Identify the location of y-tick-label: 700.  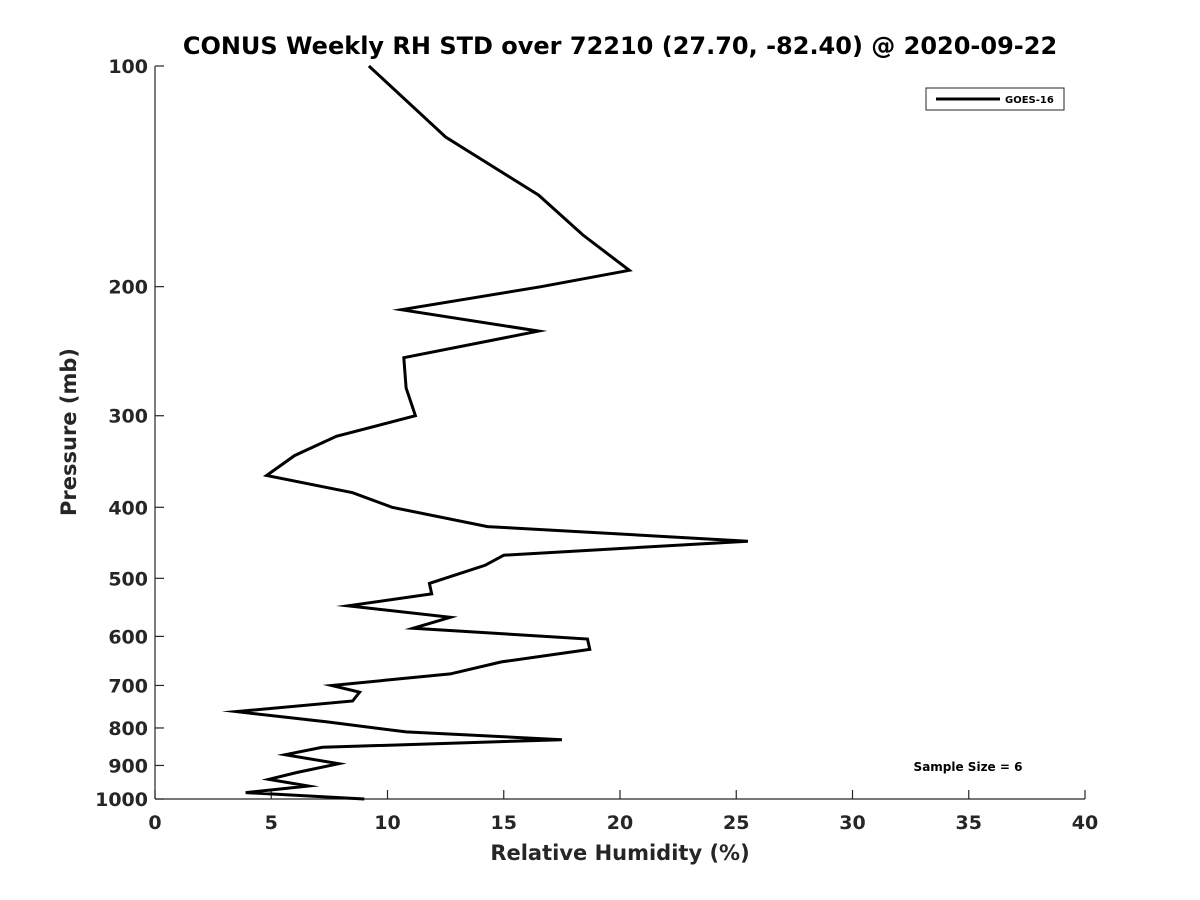
(128, 686).